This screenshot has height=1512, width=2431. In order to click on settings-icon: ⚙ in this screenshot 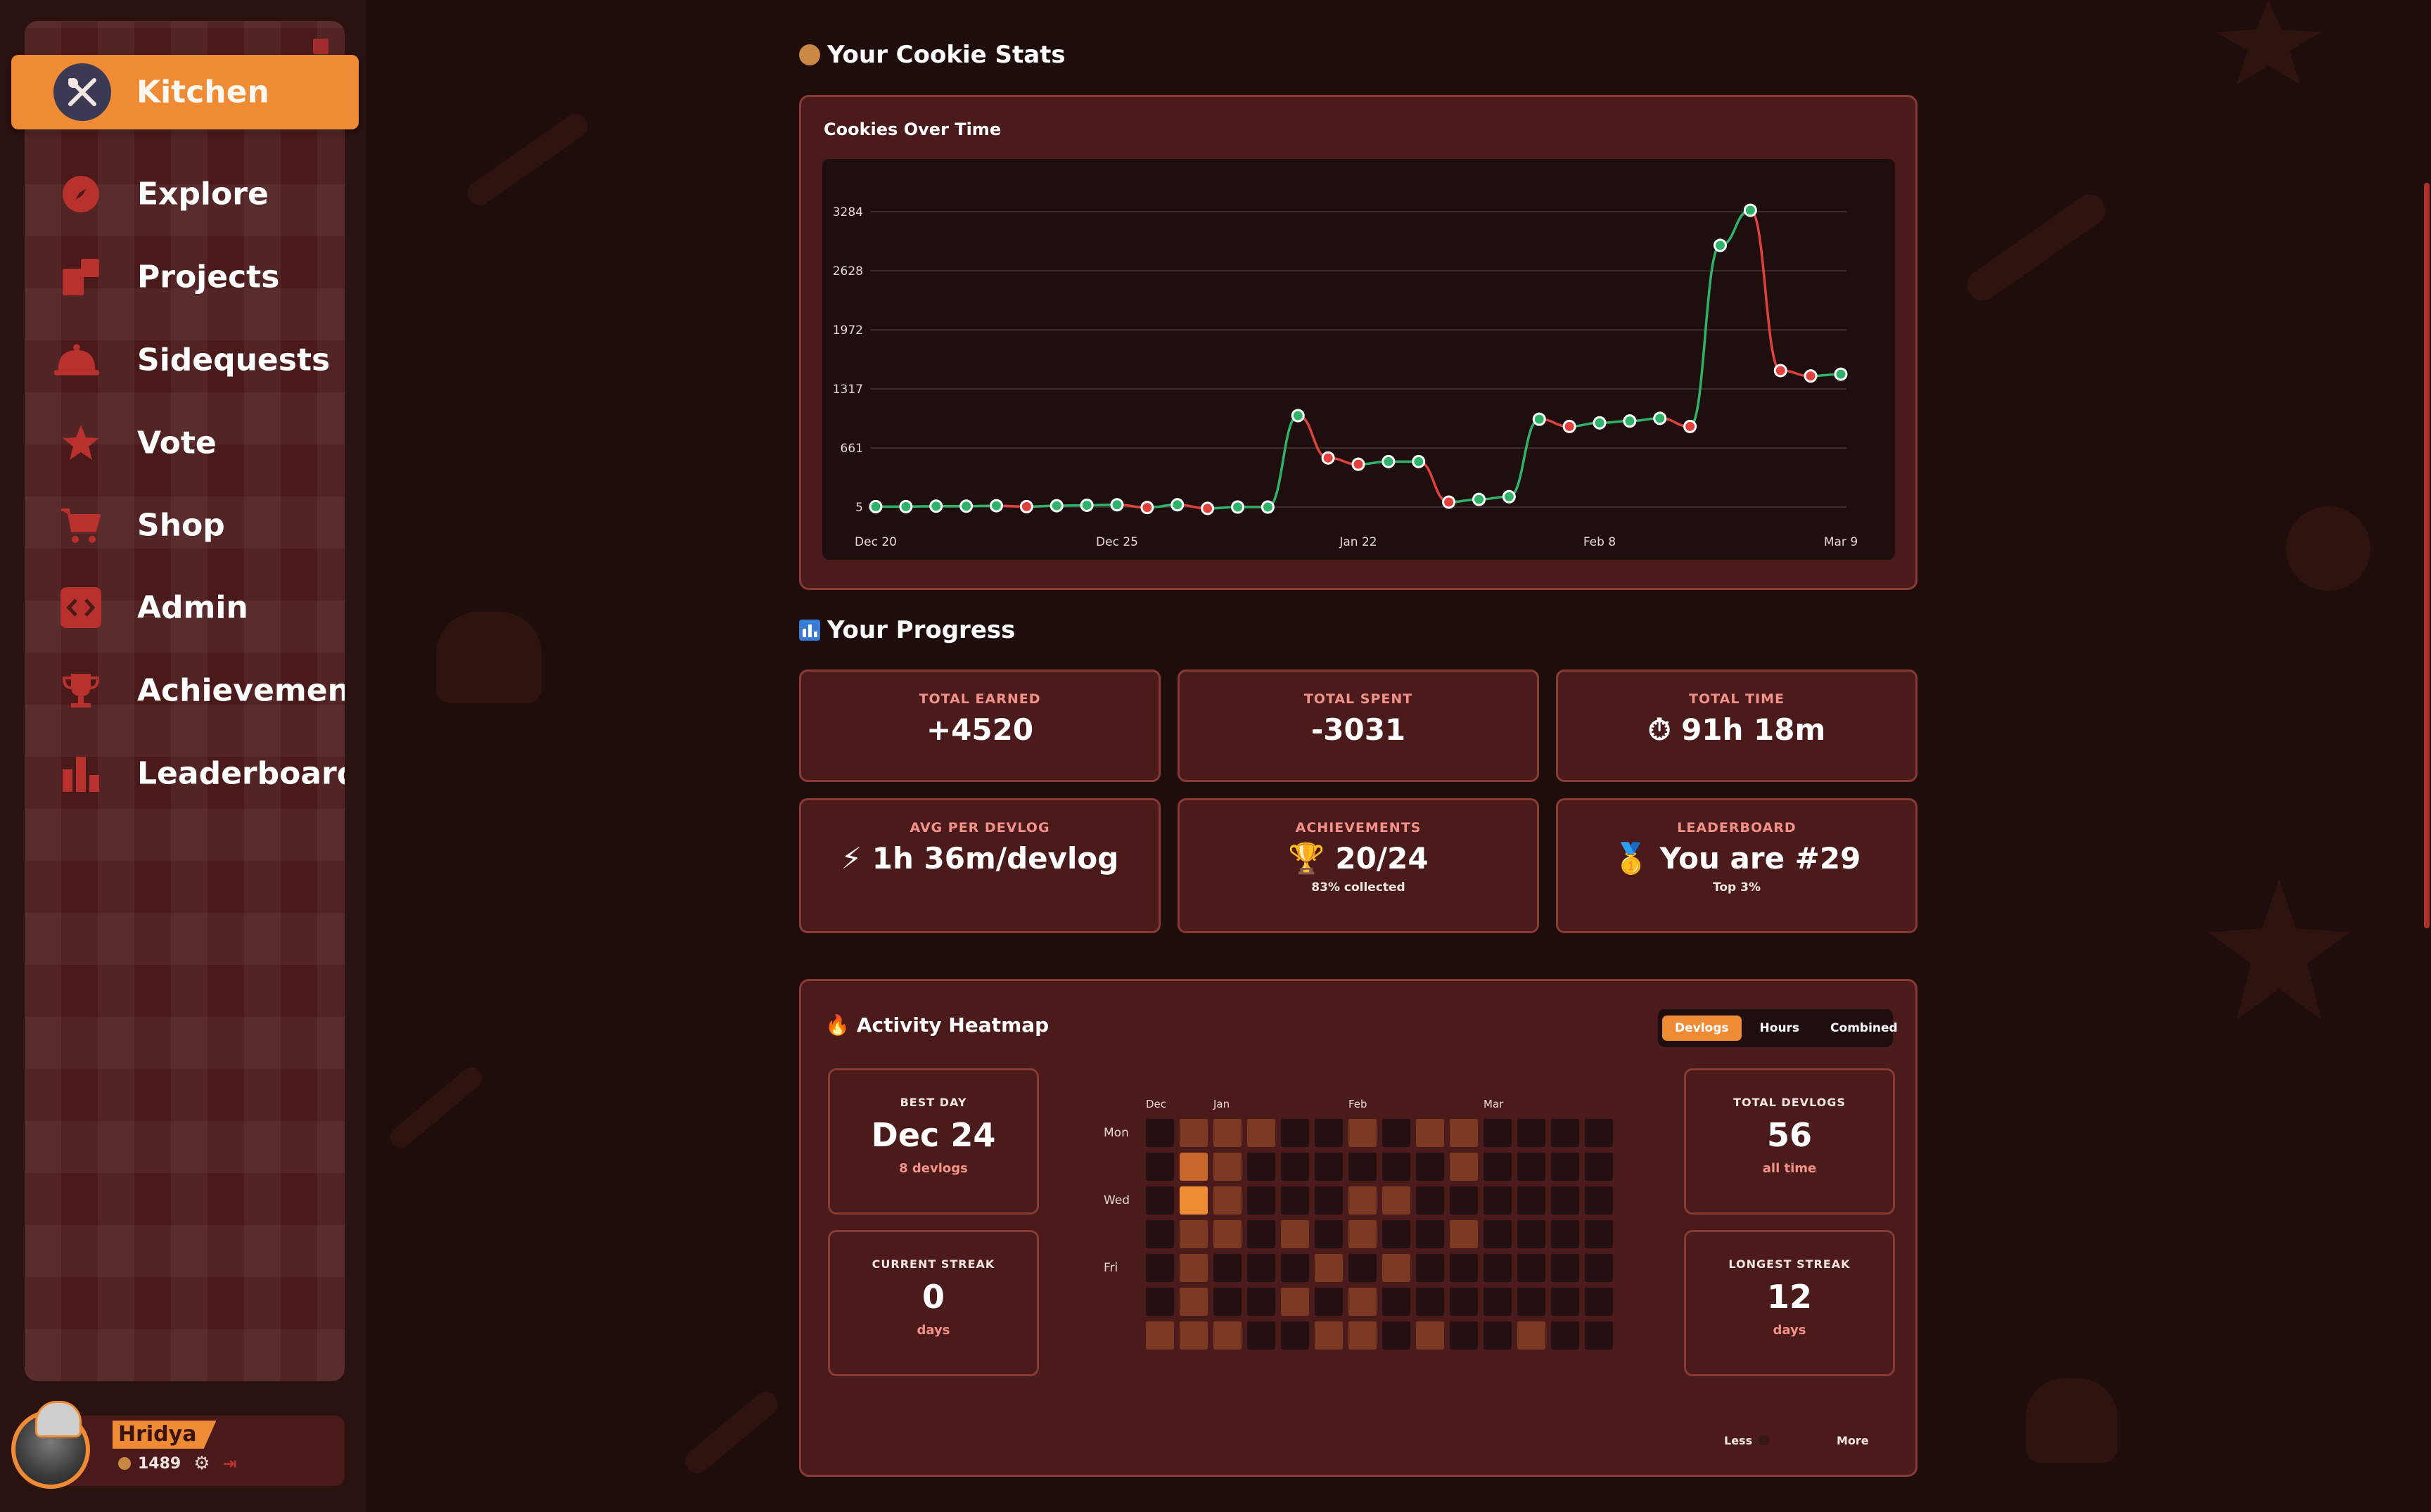, I will do `click(202, 1463)`.